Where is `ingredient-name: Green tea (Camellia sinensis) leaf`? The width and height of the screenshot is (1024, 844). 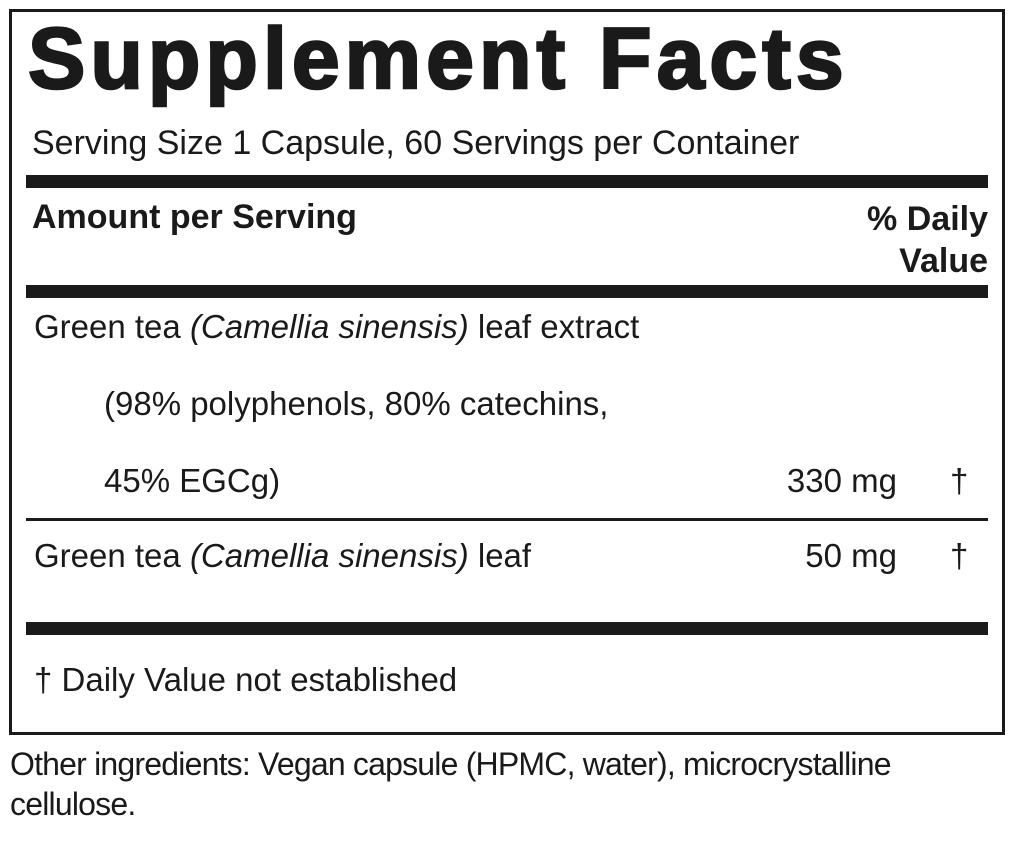 ingredient-name: Green tea (Camellia sinensis) leaf is located at coordinates (282, 556).